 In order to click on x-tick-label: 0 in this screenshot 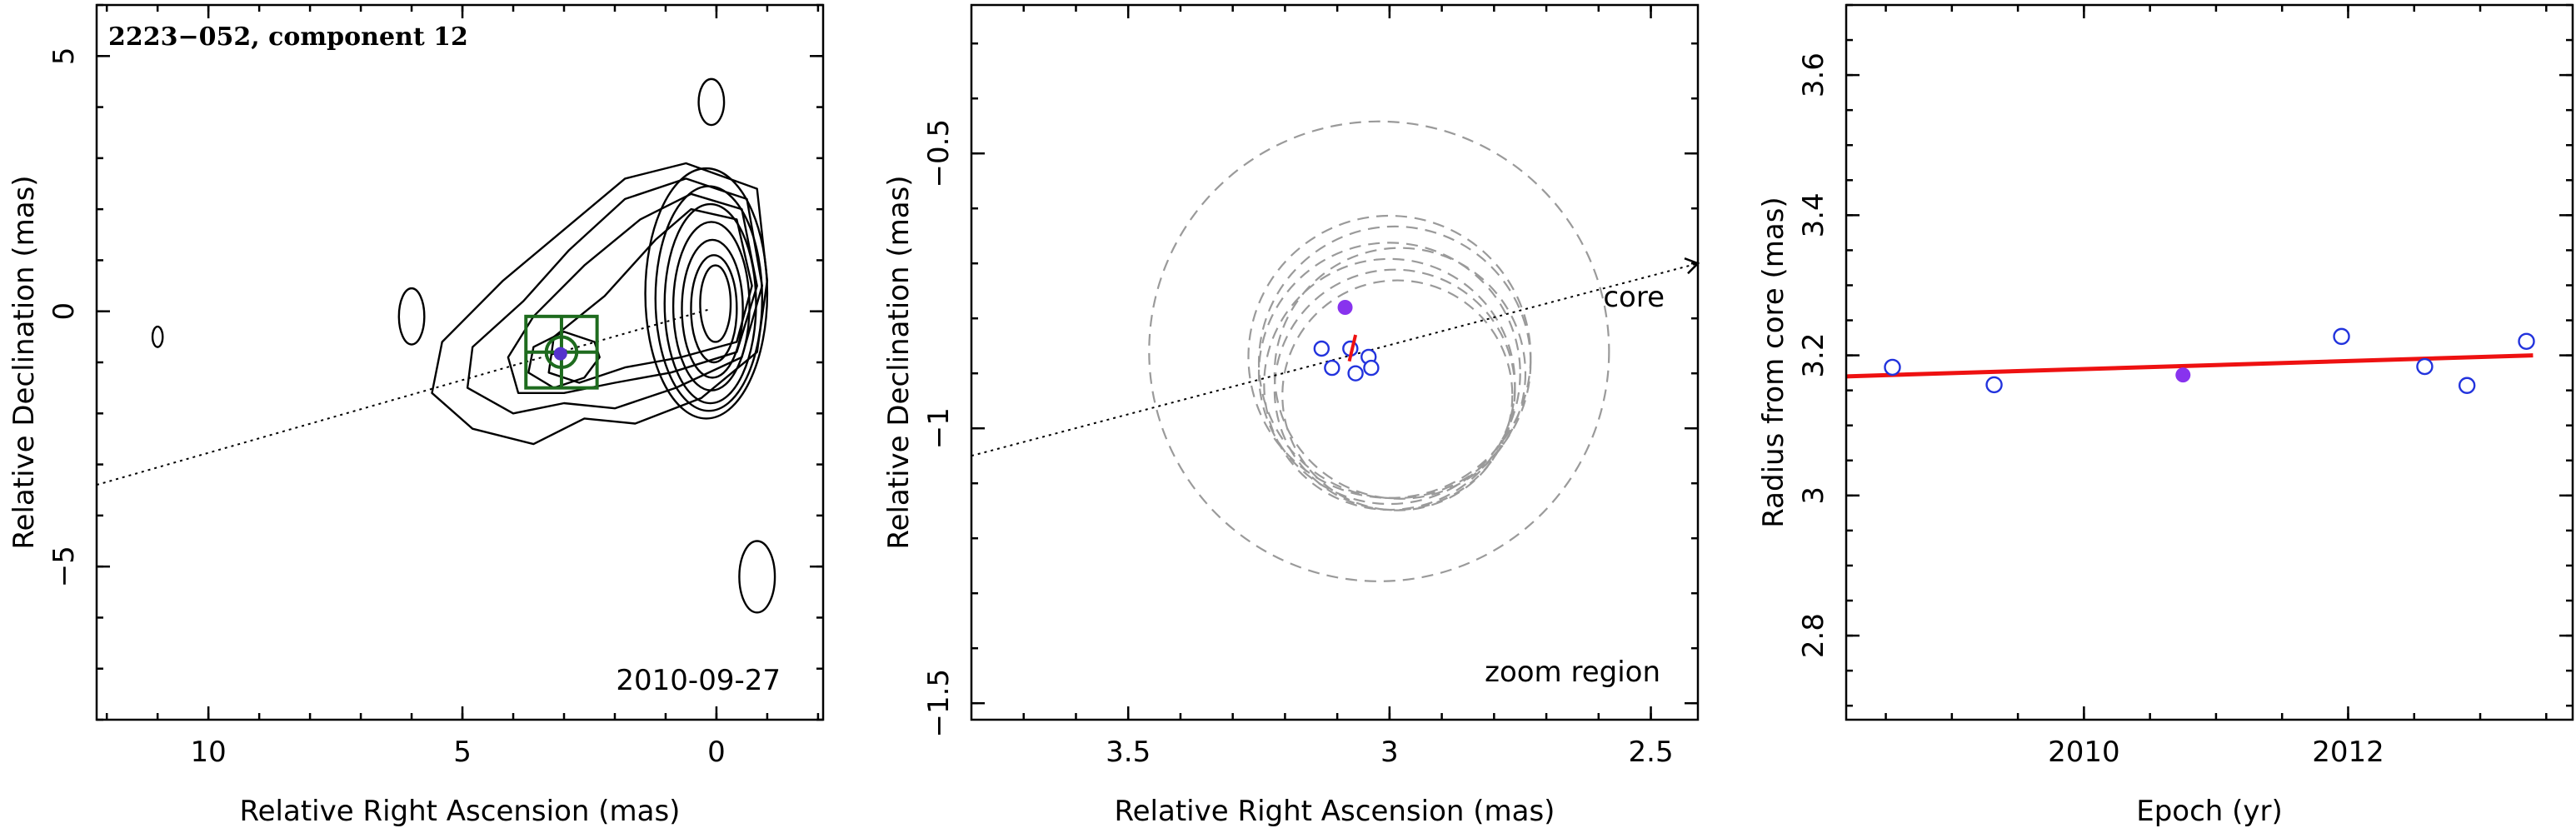, I will do `click(716, 752)`.